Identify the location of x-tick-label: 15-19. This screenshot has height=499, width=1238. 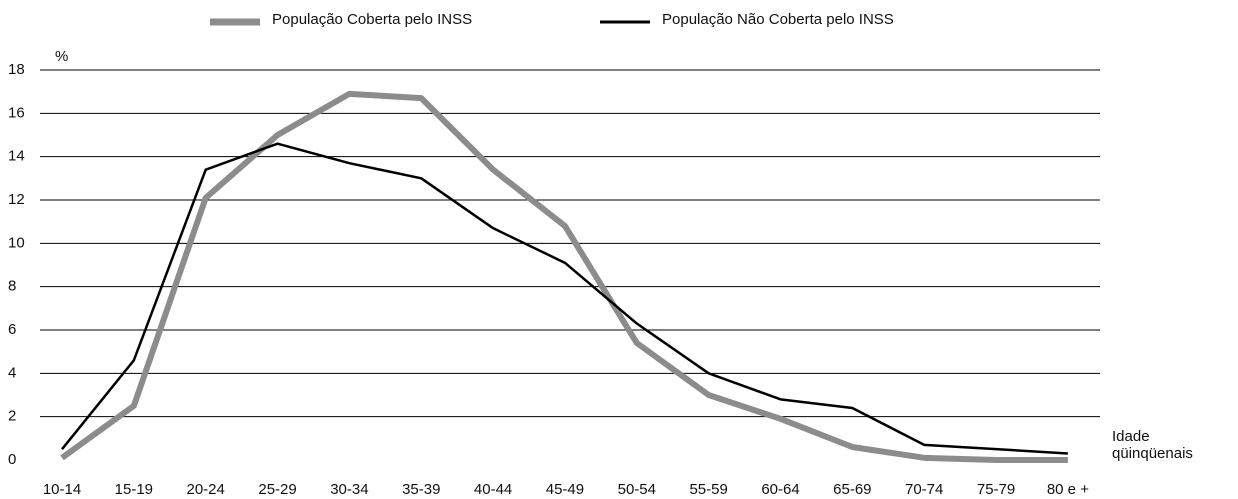
(134, 489).